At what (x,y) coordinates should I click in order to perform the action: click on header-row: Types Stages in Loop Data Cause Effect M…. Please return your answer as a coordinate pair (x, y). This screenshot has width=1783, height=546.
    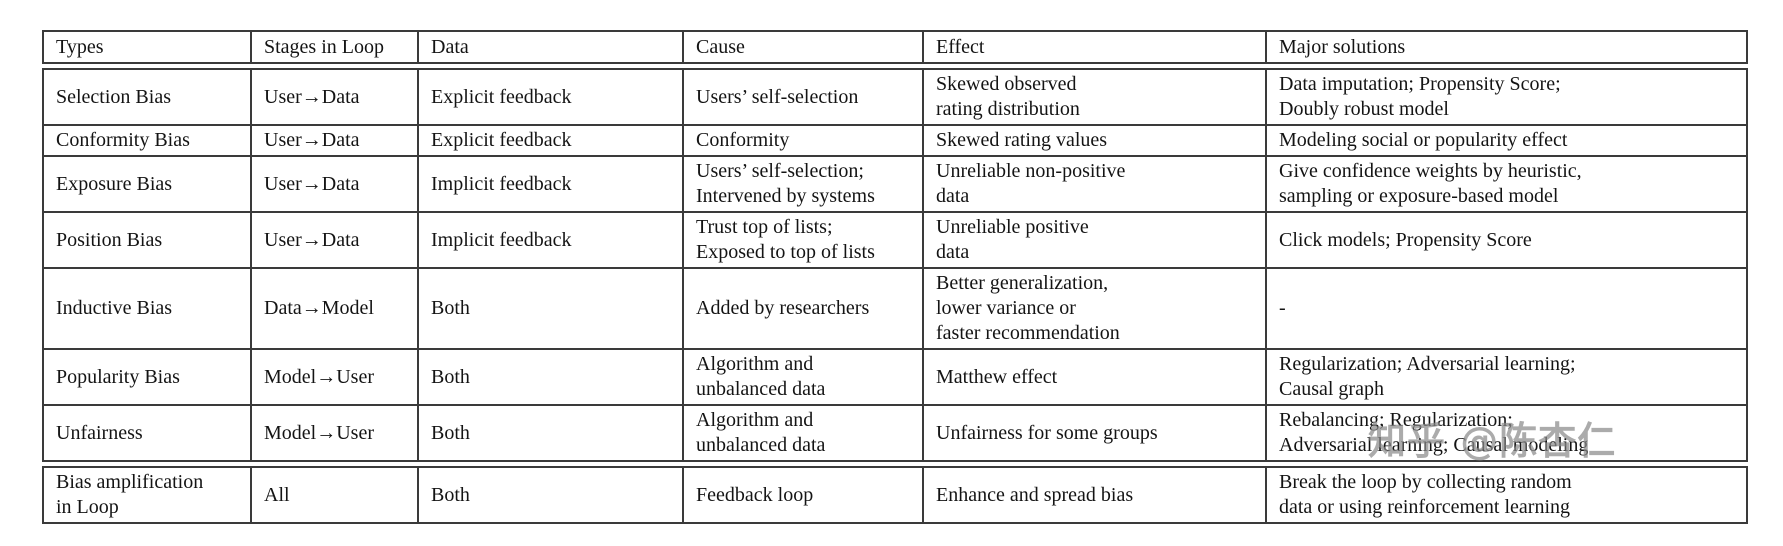
    Looking at the image, I should click on (895, 47).